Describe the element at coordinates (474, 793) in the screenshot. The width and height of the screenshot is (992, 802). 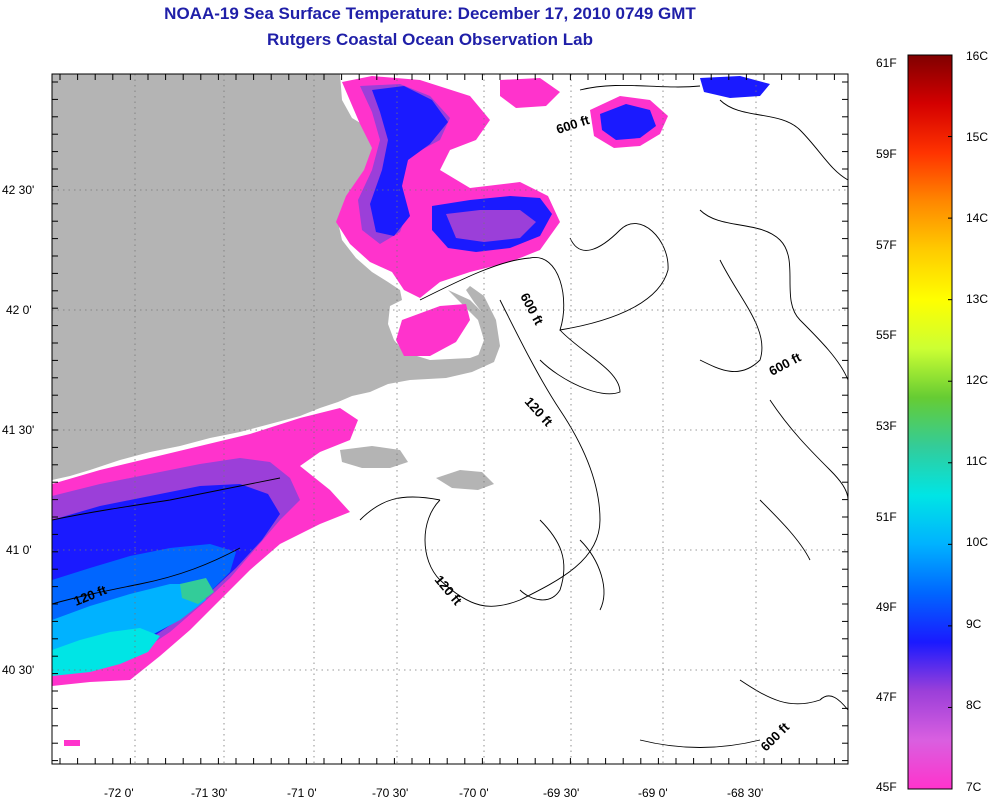
I see `lon-tick-label: -70 0'` at that location.